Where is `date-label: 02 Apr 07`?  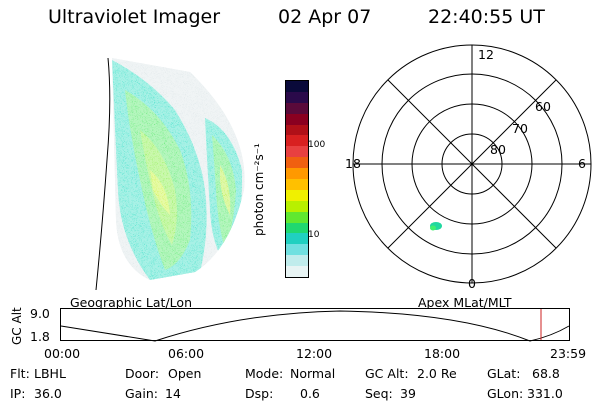 date-label: 02 Apr 07 is located at coordinates (325, 17).